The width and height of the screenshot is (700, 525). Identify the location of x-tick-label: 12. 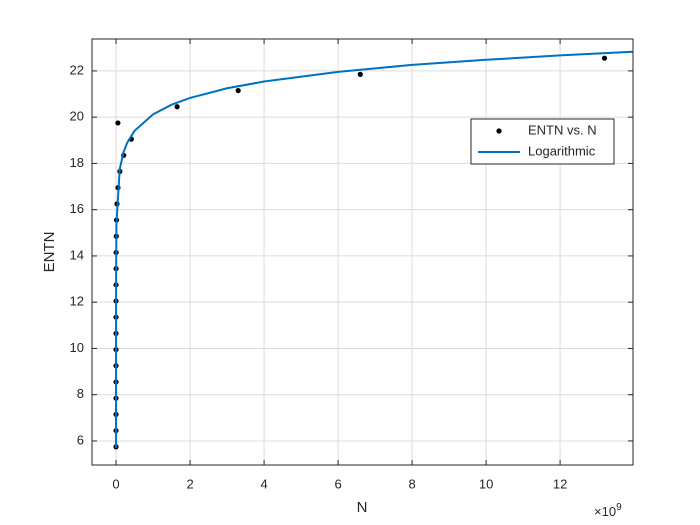
(560, 483).